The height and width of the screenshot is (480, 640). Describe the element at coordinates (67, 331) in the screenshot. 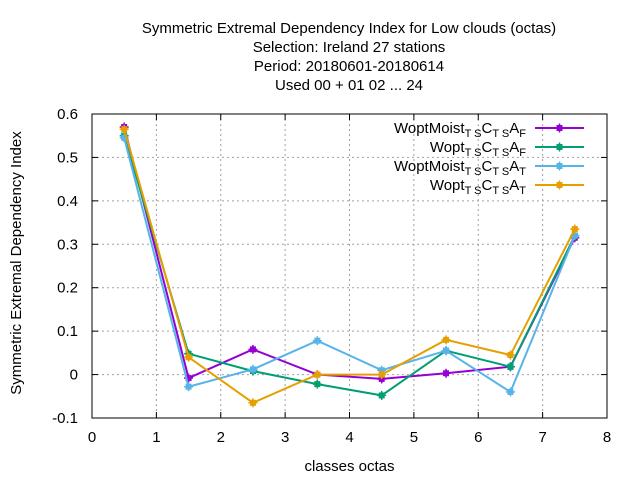

I see `y-tick-label: 0.1` at that location.